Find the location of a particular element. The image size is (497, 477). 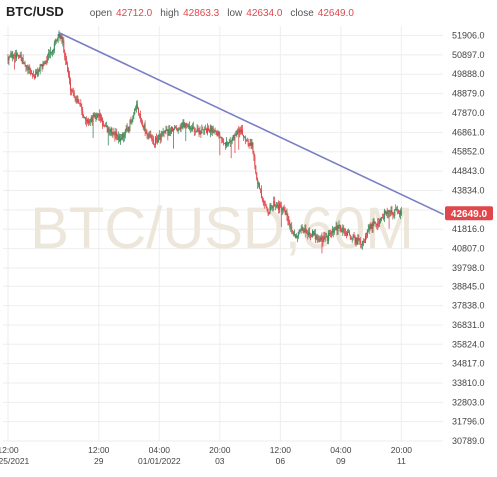

y-tick-label: 30789.0 is located at coordinates (468, 441).